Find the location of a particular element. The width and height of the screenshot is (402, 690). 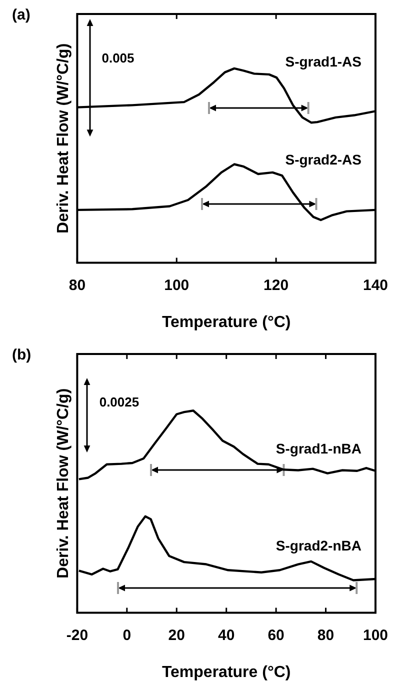

series-label: S-grad2-nBA is located at coordinates (319, 545).